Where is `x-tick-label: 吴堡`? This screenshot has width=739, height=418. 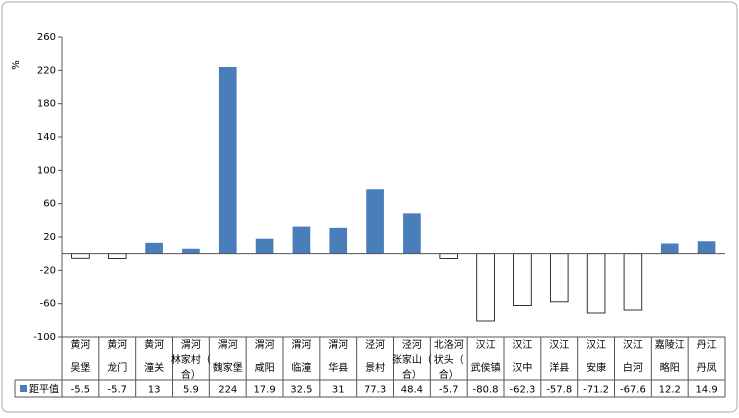 x-tick-label: 吴堡 is located at coordinates (80, 367).